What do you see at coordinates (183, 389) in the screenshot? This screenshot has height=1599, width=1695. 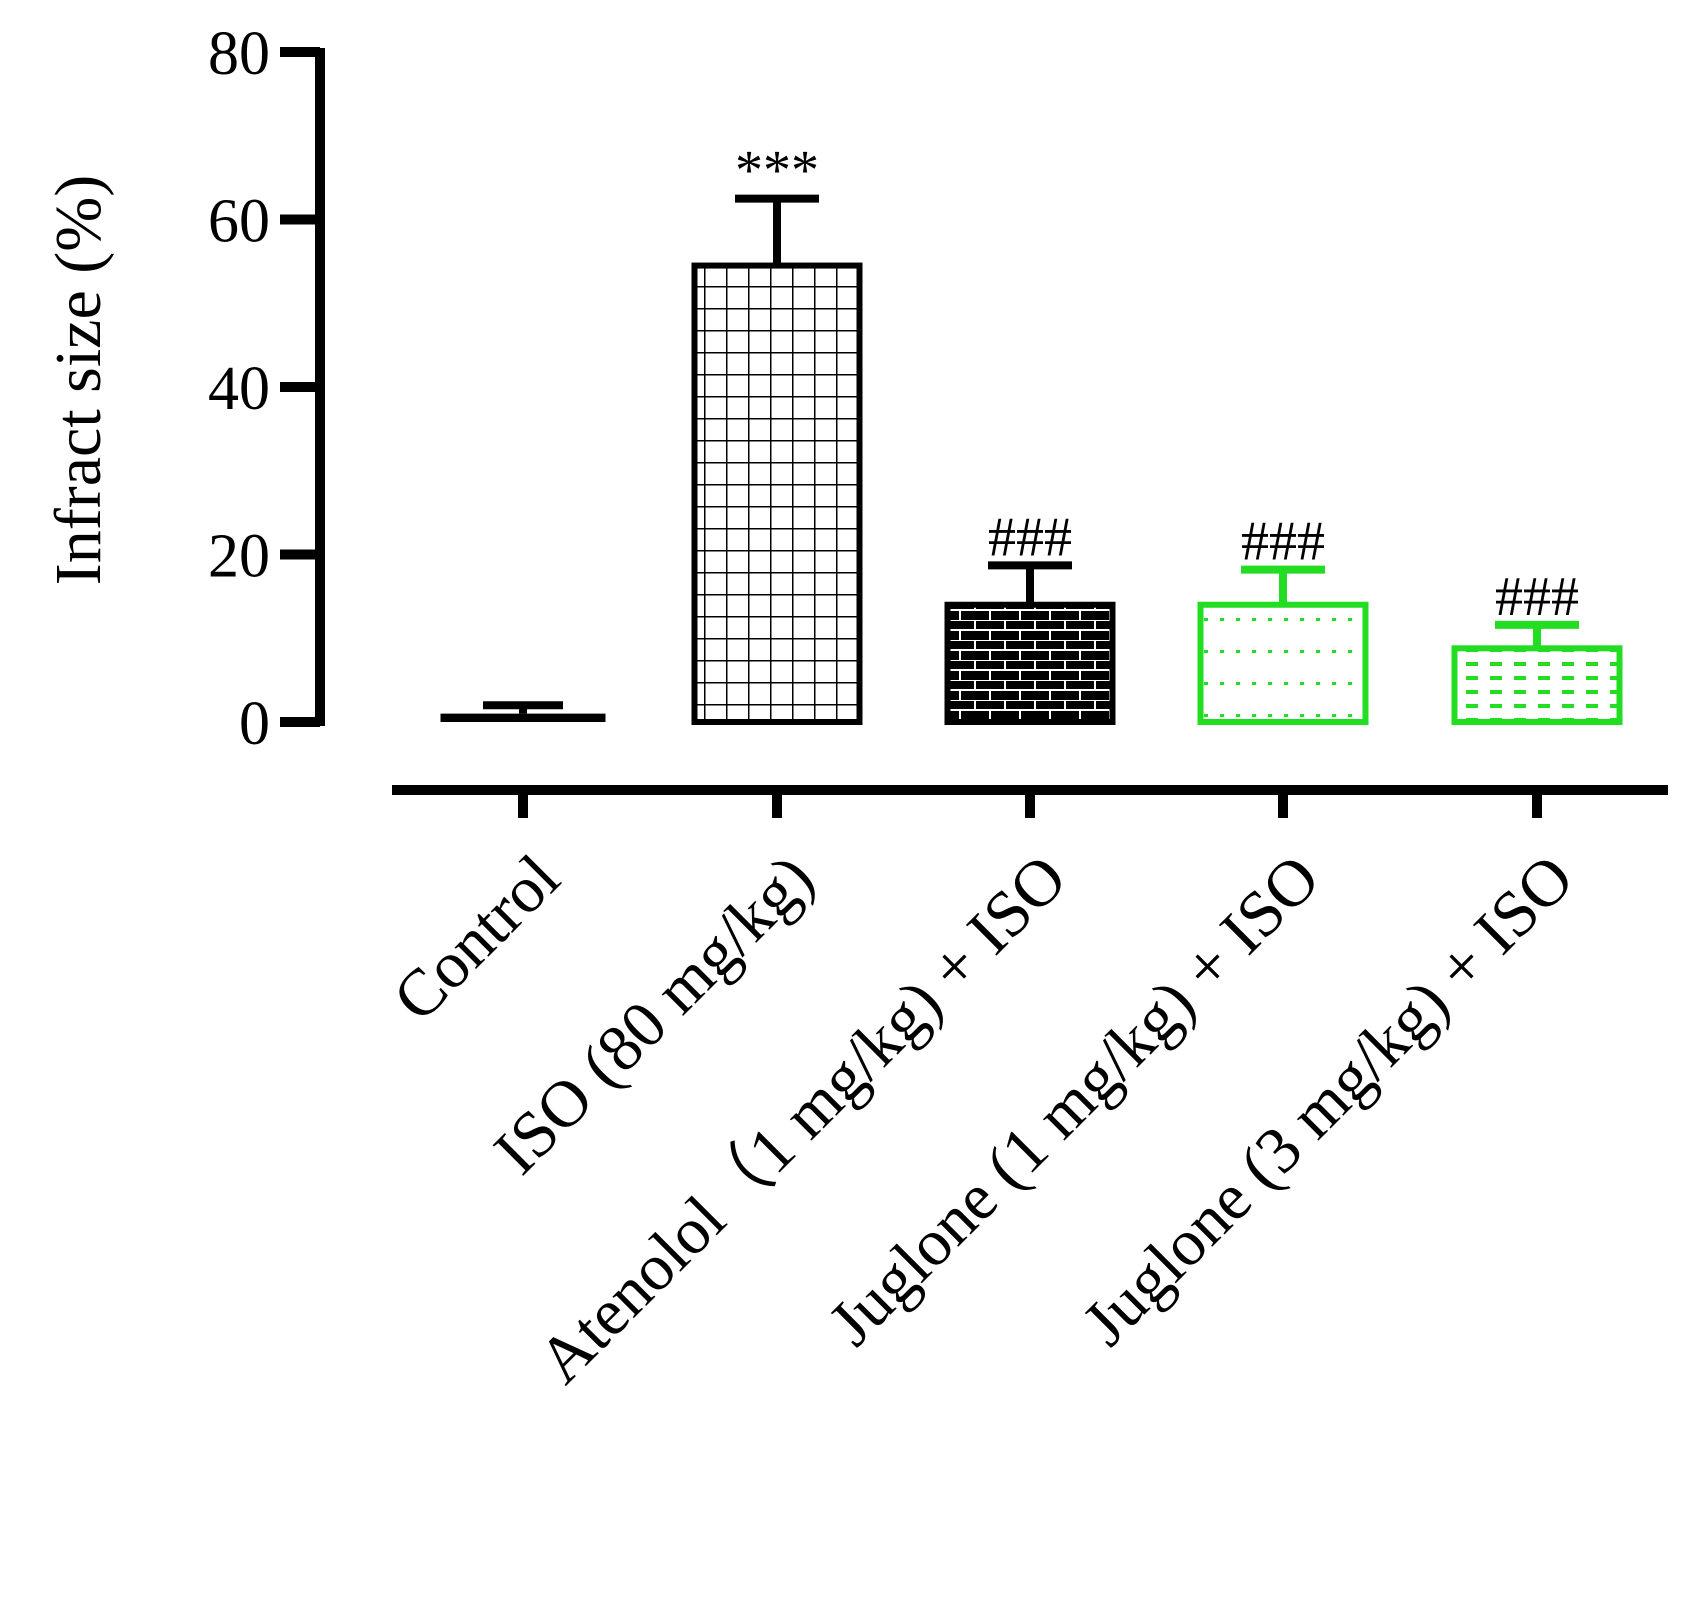 I see `y-axis: 0 20 40 60 80 Infract size (%)` at bounding box center [183, 389].